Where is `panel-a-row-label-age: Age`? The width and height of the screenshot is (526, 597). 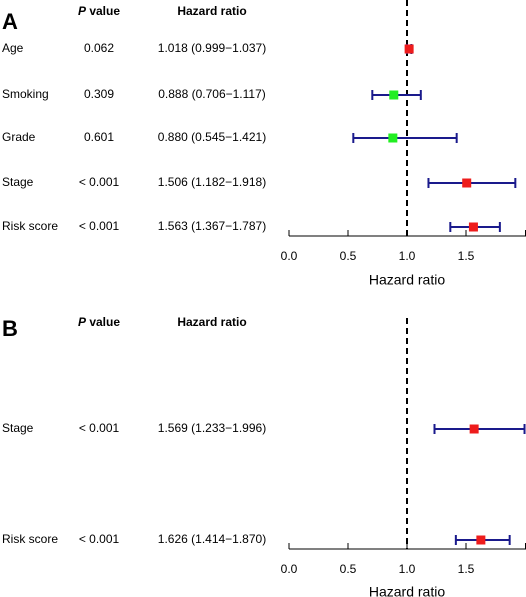 panel-a-row-label-age: Age is located at coordinates (13, 48).